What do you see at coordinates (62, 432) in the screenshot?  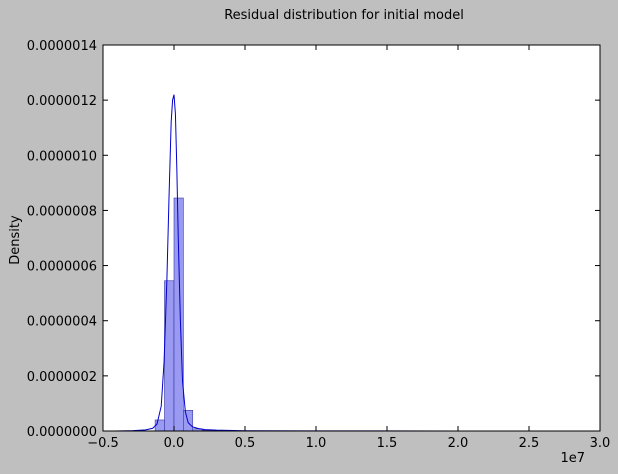 I see `y-tick-label: 0.0000000` at bounding box center [62, 432].